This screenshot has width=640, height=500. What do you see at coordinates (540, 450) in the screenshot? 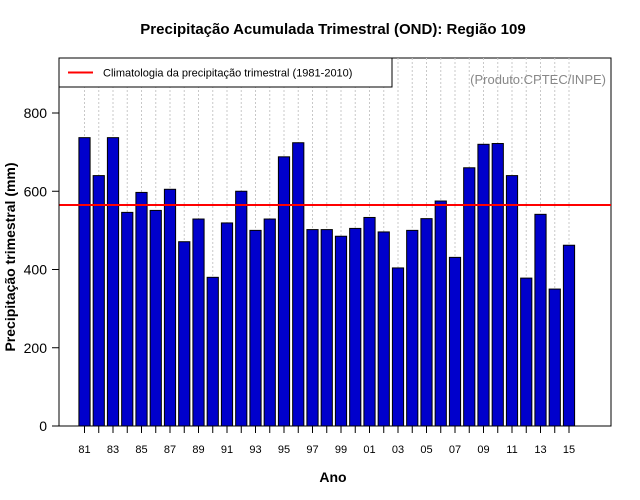
I see `x-tick-label: 13` at bounding box center [540, 450].